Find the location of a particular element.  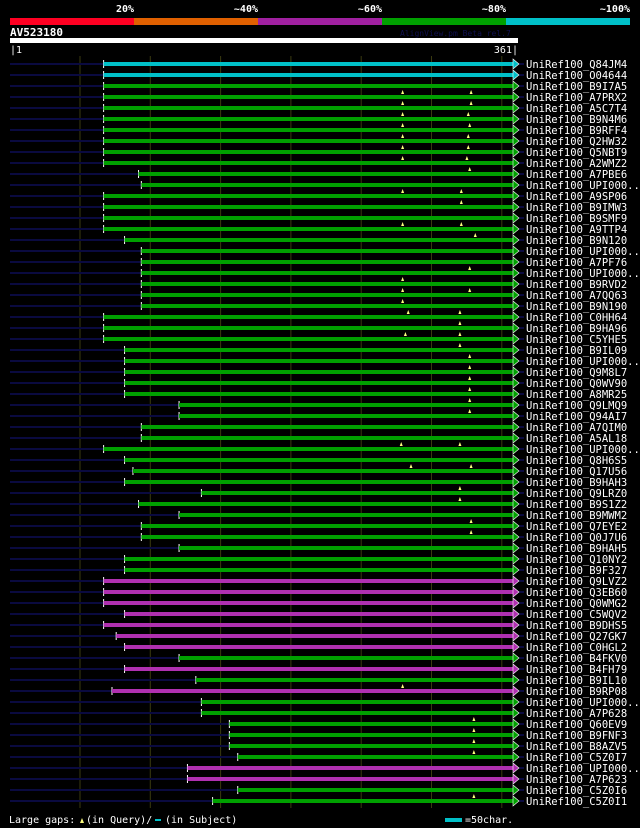

hit-label: UniRef100_B9HAH3 is located at coordinates (576, 483).